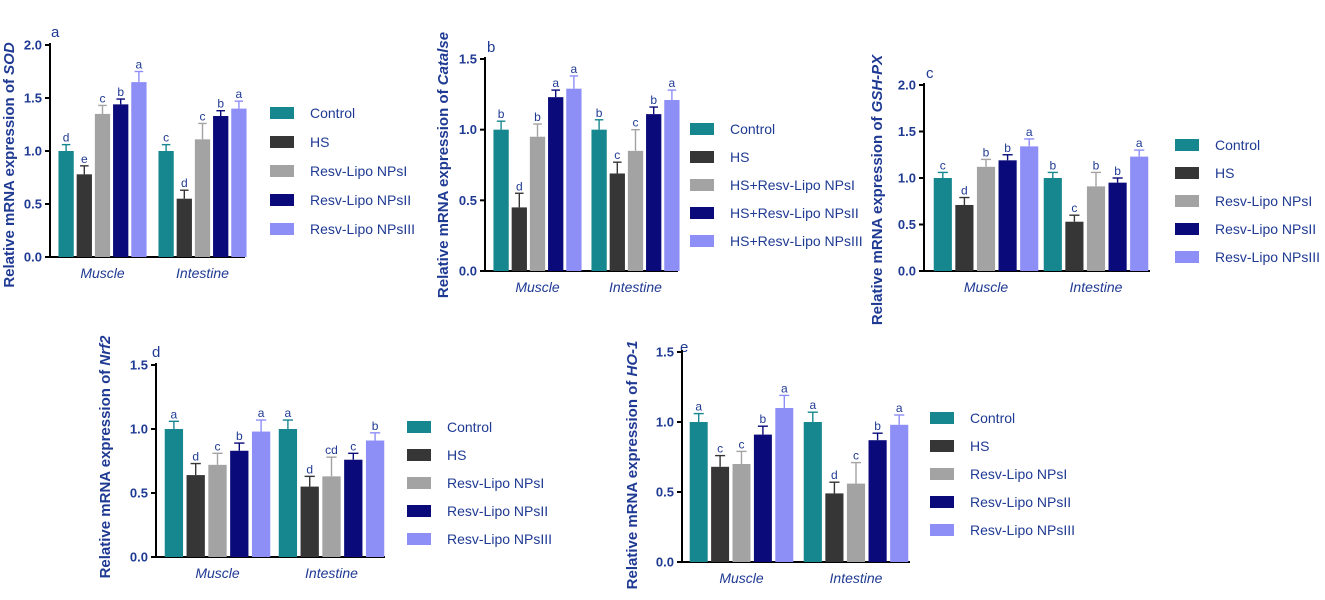 This screenshot has height=600, width=1325. What do you see at coordinates (9, 58) in the screenshot?
I see `y-axis-label-gene: SOD` at bounding box center [9, 58].